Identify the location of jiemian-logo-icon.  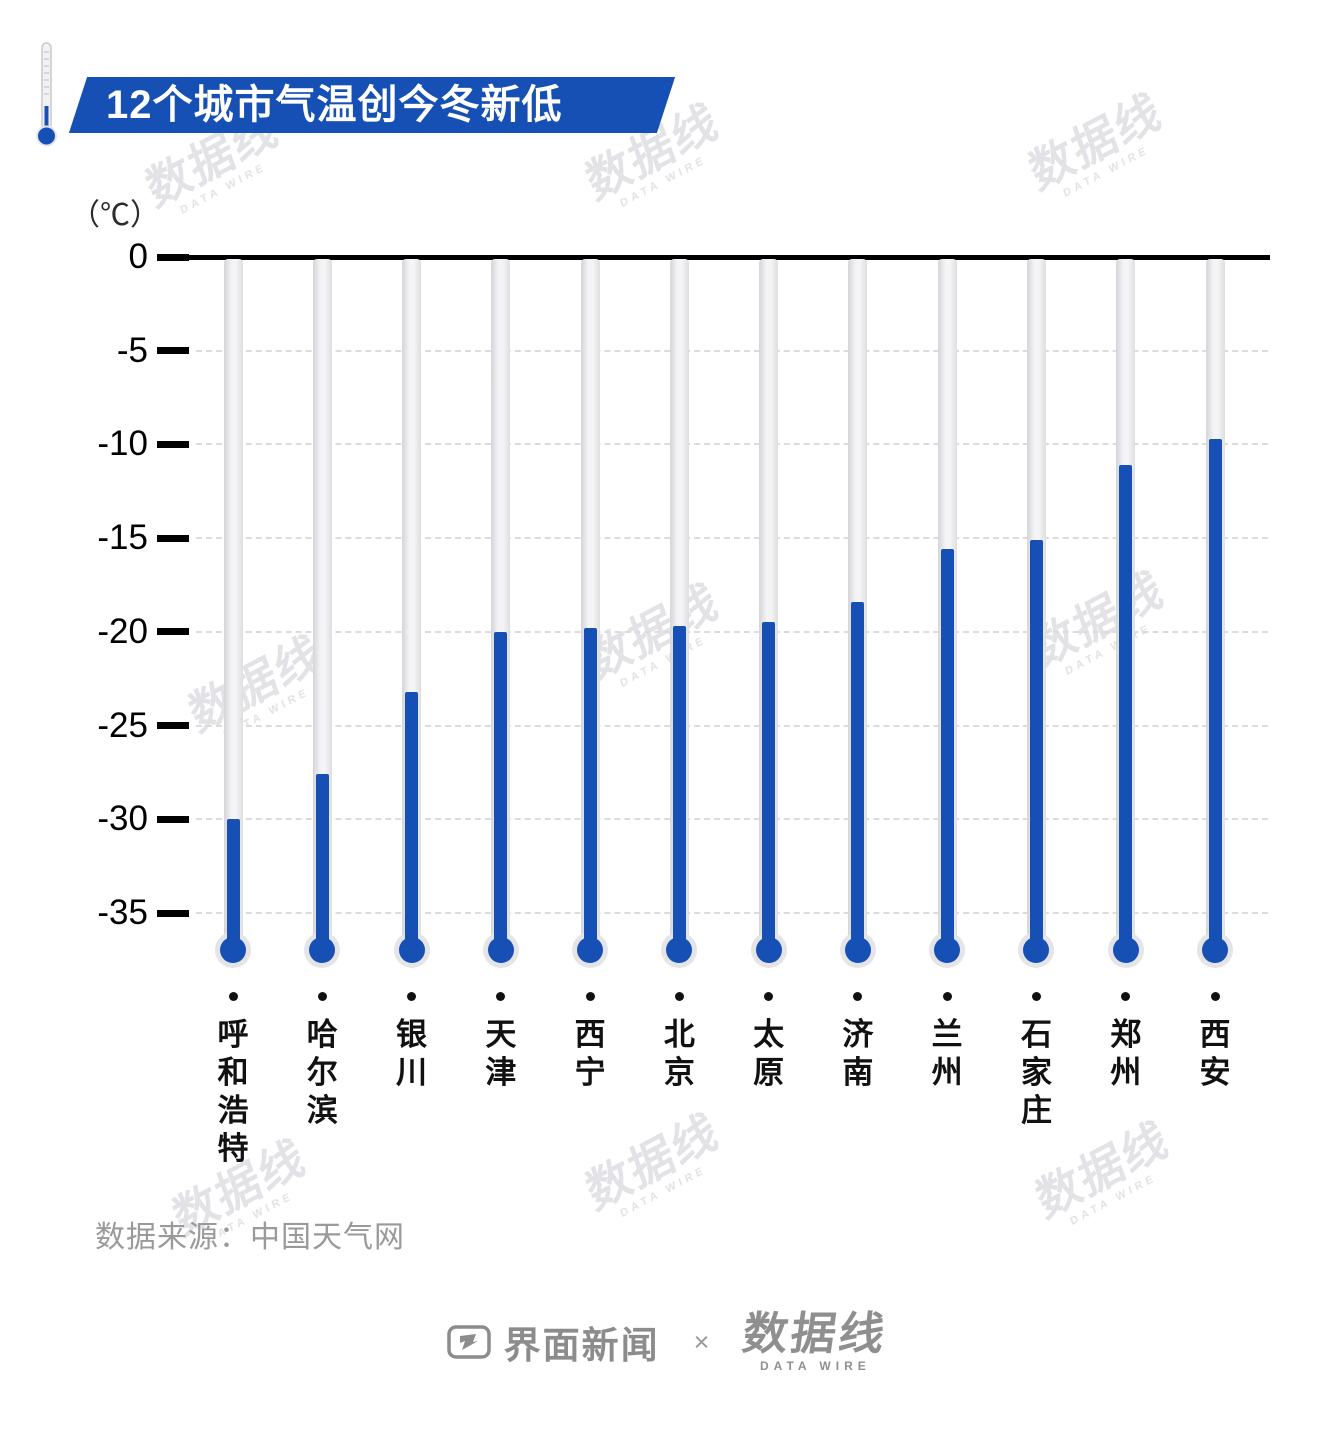
(468, 1342).